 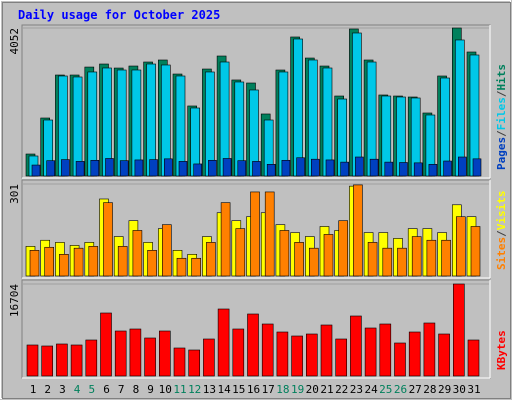 What do you see at coordinates (501, 153) in the screenshot?
I see `legend-entry: Pages` at bounding box center [501, 153].